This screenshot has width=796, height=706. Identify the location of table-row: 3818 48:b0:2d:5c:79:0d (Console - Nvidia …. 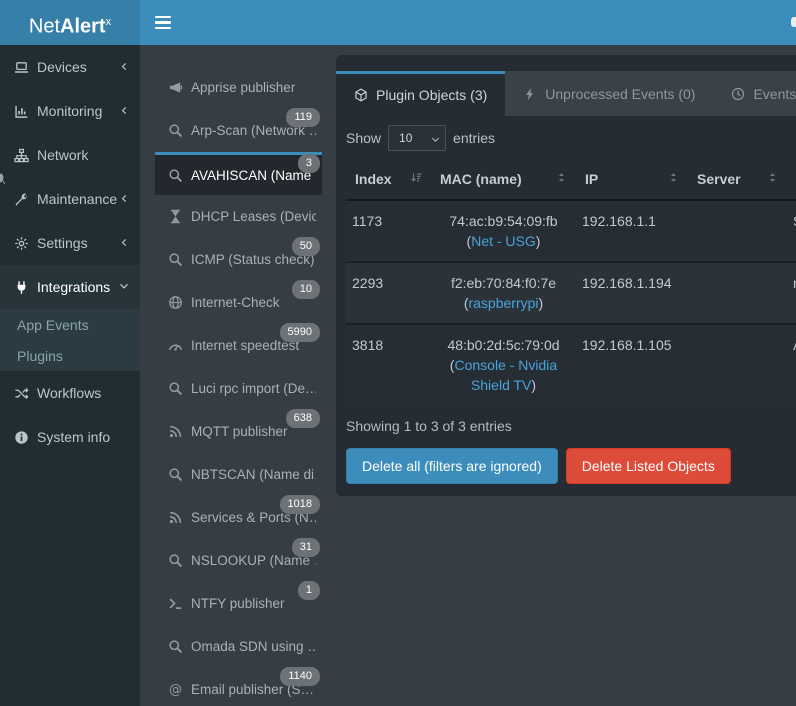
(571, 364).